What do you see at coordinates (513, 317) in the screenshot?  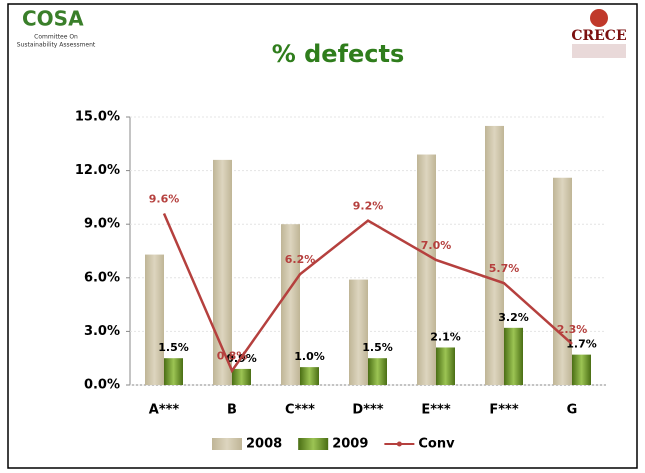 I see `data-label: 3.2%` at bounding box center [513, 317].